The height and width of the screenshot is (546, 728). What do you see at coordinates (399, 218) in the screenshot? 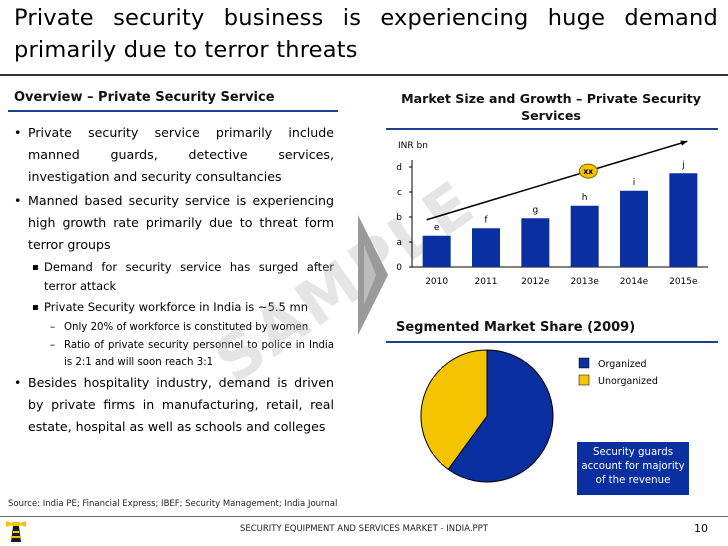
I see `y-tick-label: b` at bounding box center [399, 218].